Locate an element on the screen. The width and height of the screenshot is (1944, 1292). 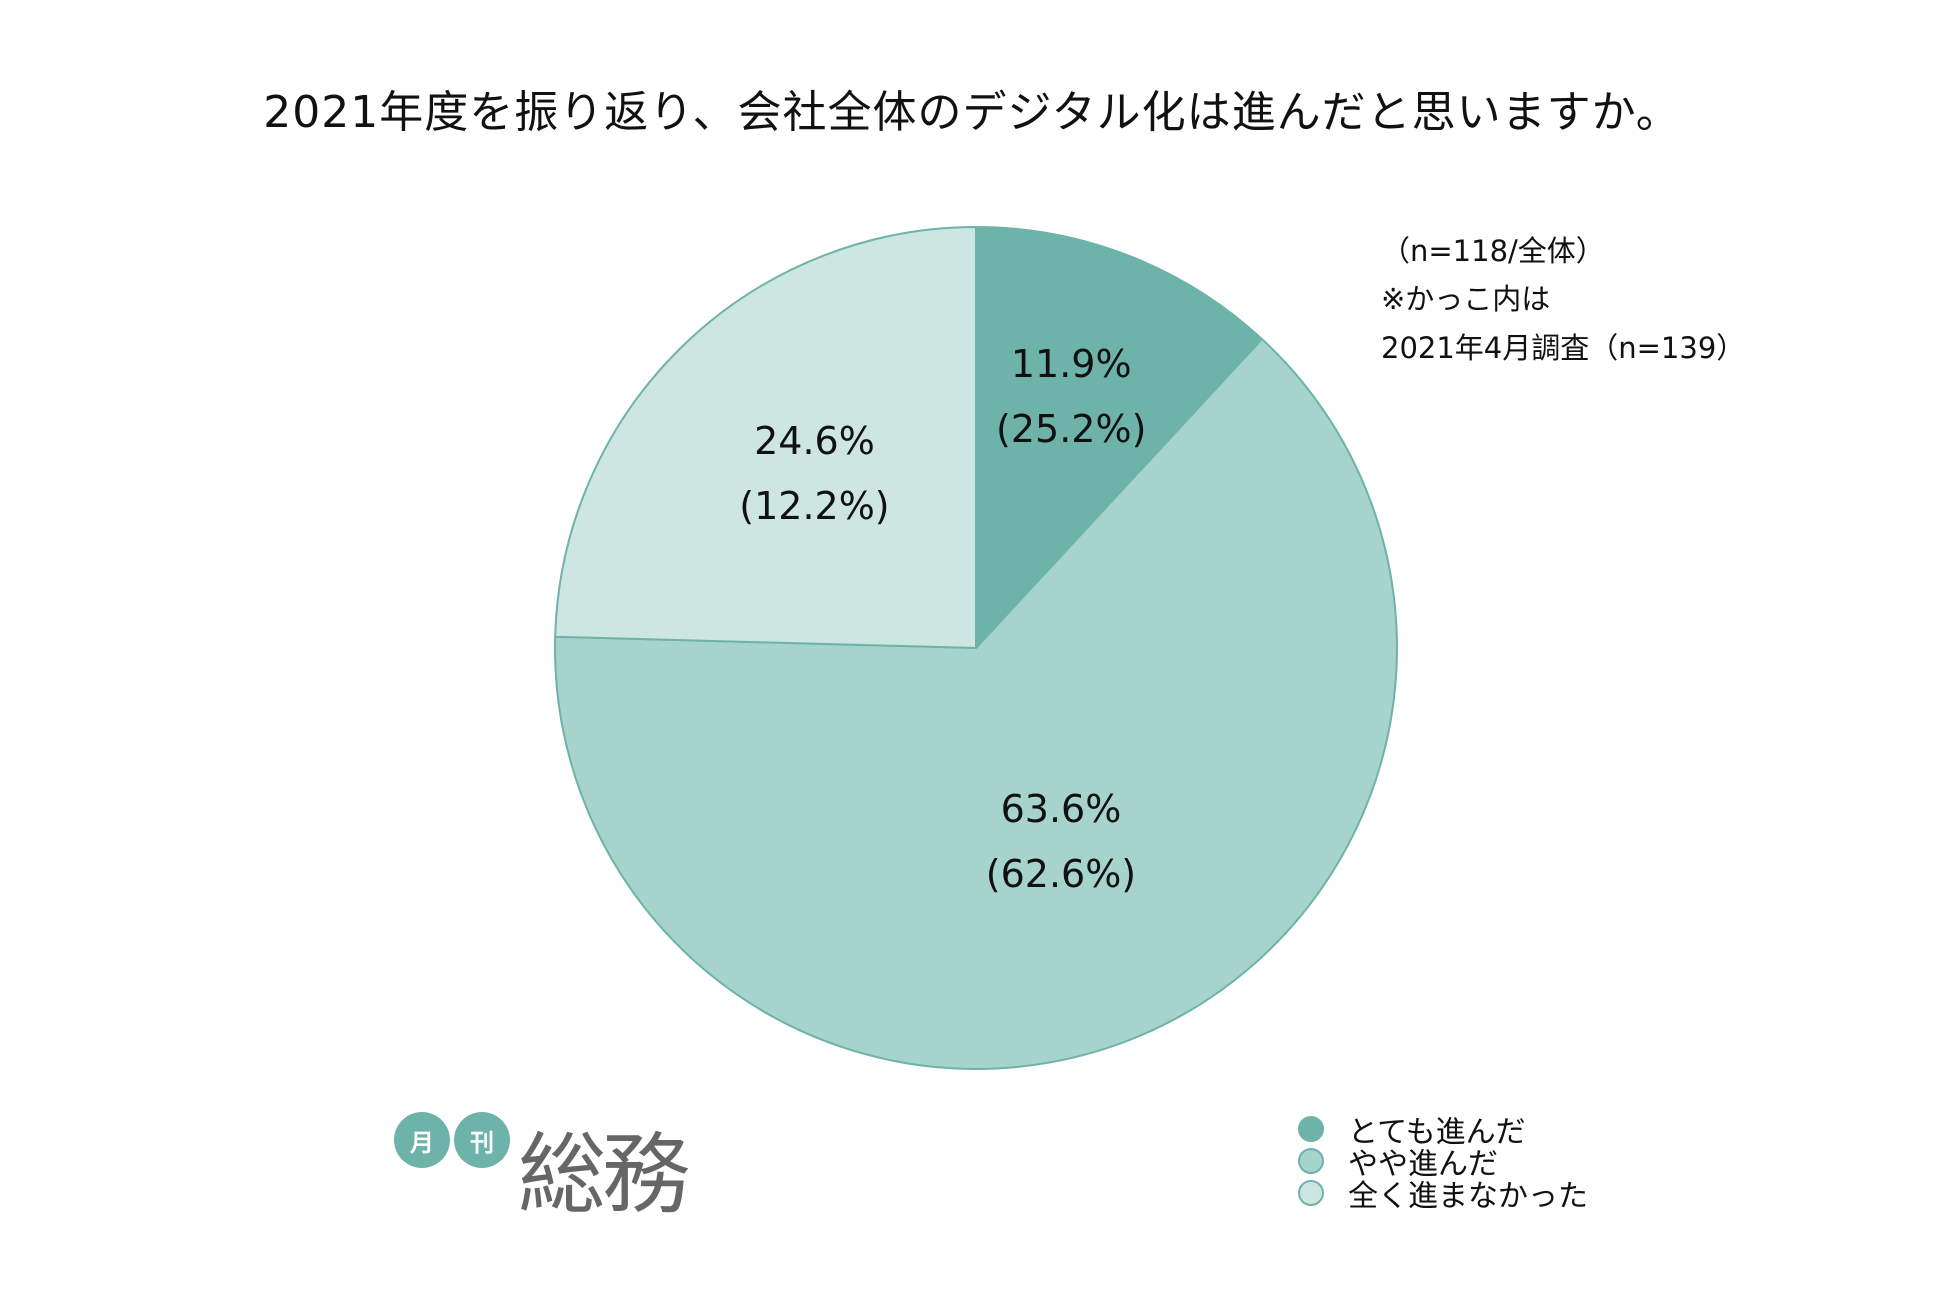
logo-badge-tsuki: 月 is located at coordinates (422, 1140).